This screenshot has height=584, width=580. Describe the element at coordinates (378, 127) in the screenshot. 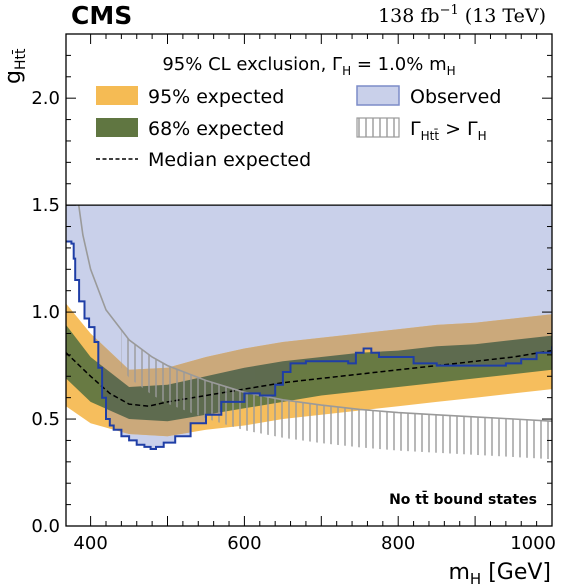

I see `legend-swatch-width` at that location.